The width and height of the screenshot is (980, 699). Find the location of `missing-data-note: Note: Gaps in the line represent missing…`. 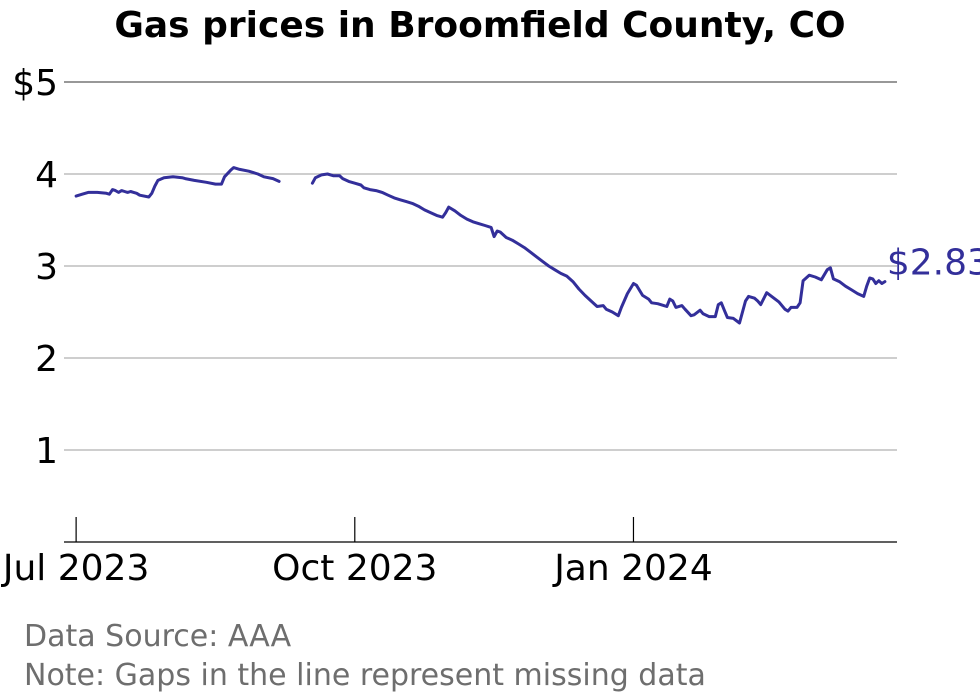

missing-data-note: Note: Gaps in the line represent missing… is located at coordinates (365, 675).